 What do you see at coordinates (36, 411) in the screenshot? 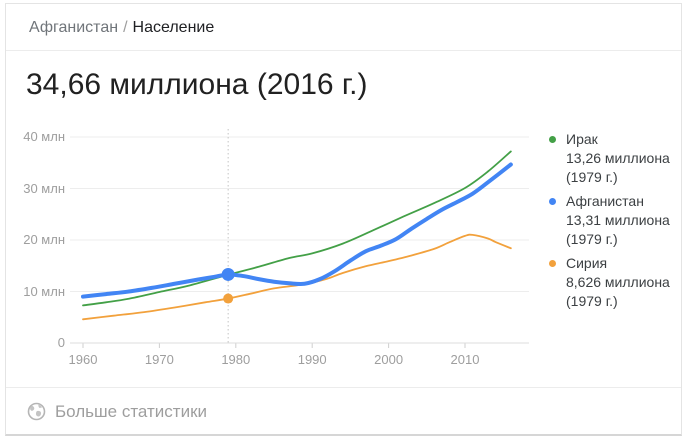
I see `globe-icon` at bounding box center [36, 411].